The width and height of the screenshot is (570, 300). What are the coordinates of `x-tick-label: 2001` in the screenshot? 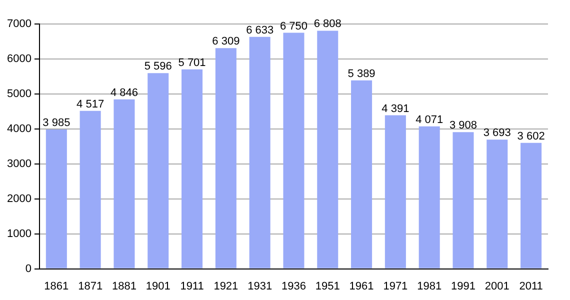 It's located at (497, 286).